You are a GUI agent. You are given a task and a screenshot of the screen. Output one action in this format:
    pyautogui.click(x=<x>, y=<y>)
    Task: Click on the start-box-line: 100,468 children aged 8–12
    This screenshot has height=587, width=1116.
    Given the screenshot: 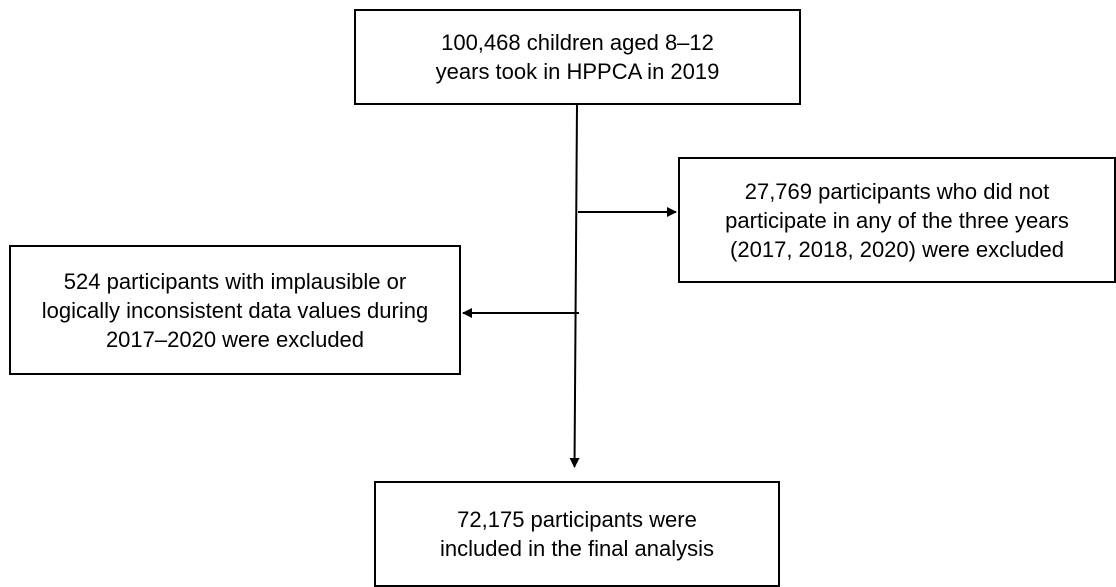 What is the action you would take?
    pyautogui.click(x=577, y=42)
    